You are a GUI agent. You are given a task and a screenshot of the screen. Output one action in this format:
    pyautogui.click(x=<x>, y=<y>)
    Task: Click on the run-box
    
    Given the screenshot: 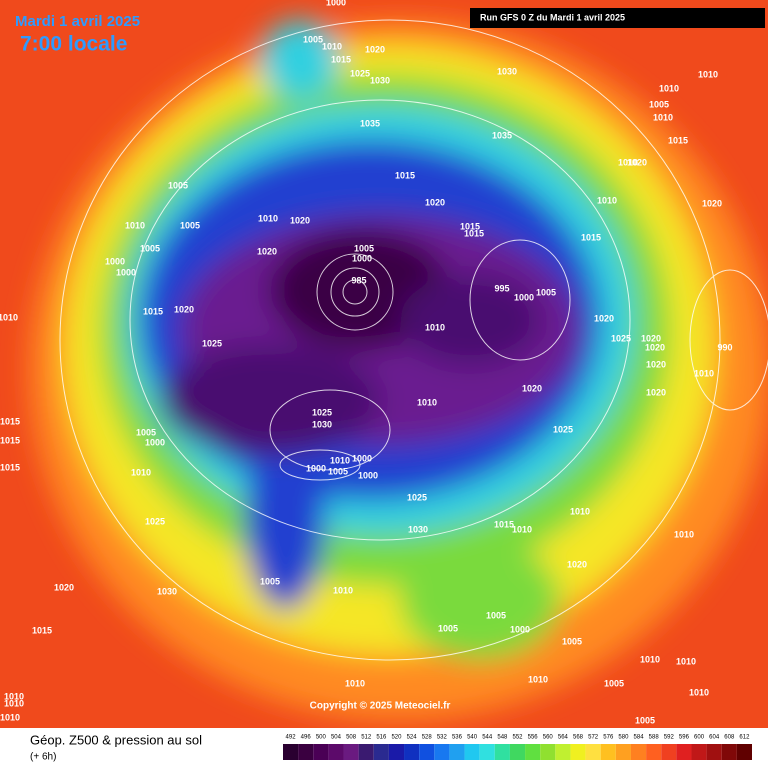 What is the action you would take?
    pyautogui.click(x=617, y=18)
    